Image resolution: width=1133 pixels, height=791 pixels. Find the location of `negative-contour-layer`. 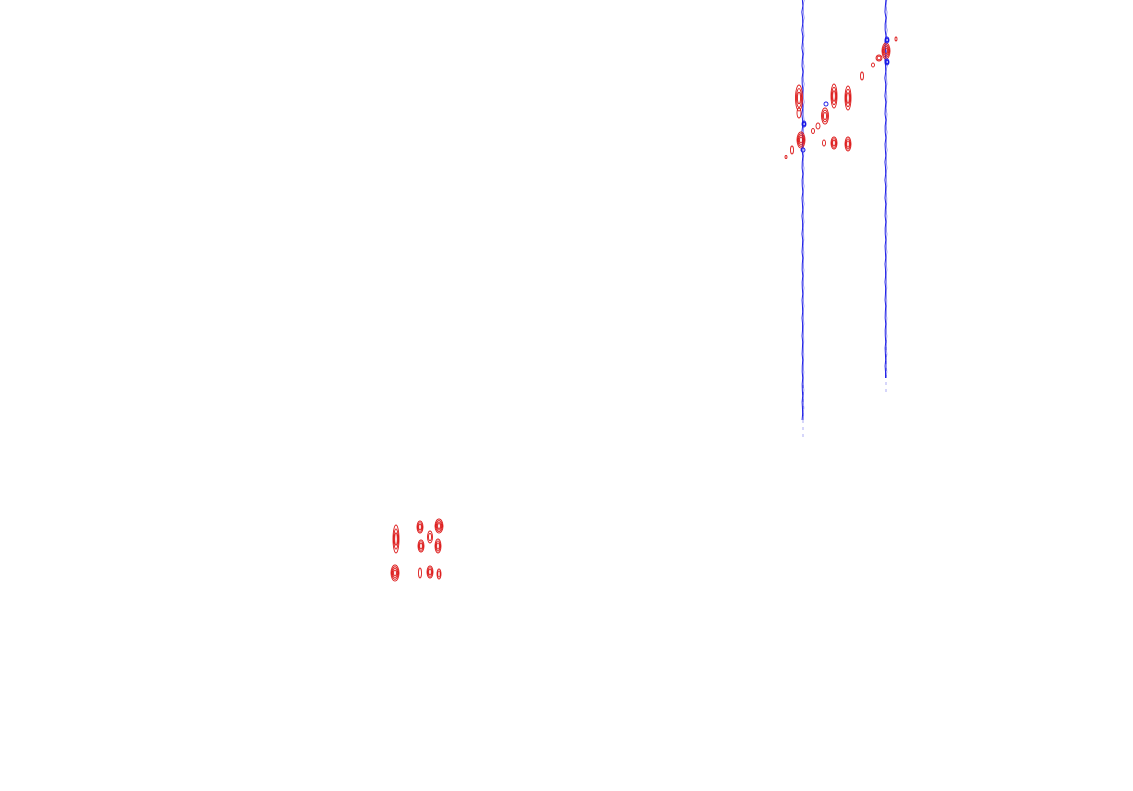

negative-contour-layer is located at coordinates (845, 94).